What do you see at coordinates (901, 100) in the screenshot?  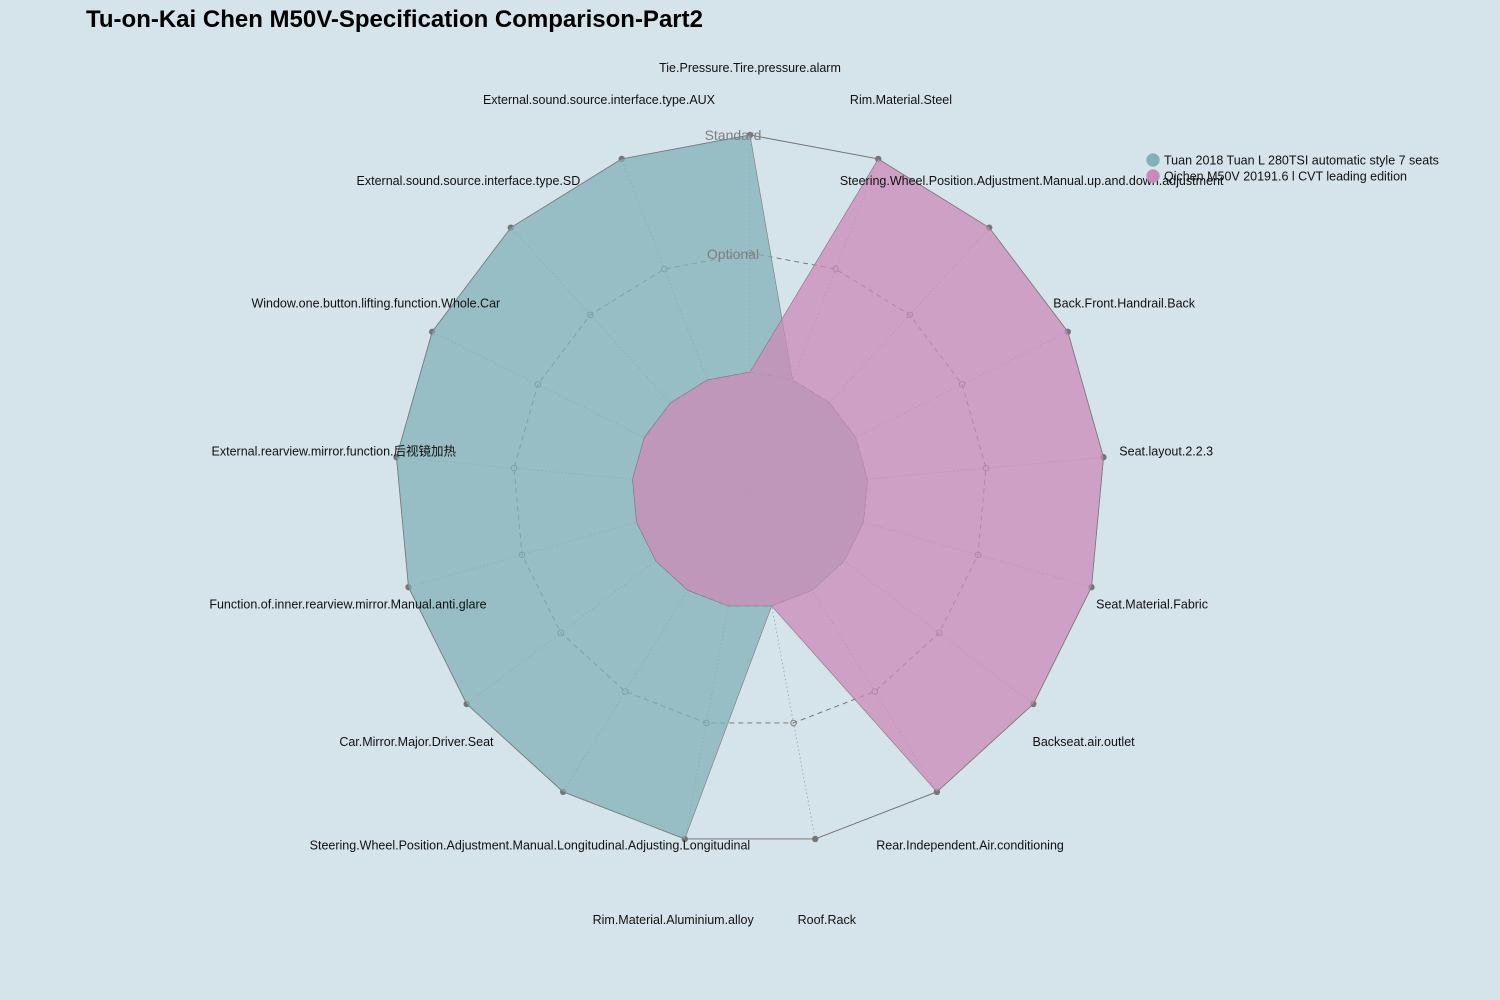 I see `axis-label: Rim.Material.Steel` at bounding box center [901, 100].